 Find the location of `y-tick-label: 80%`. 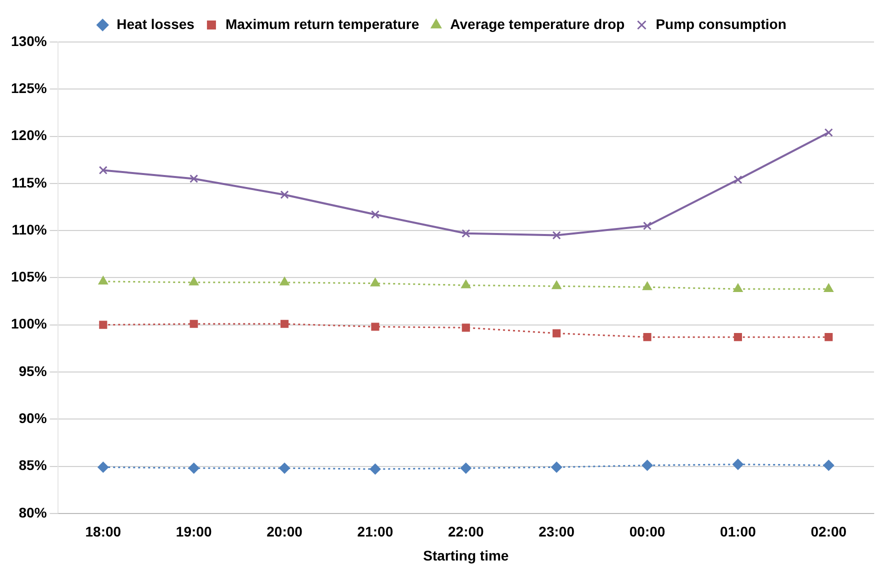

y-tick-label: 80% is located at coordinates (33, 512).